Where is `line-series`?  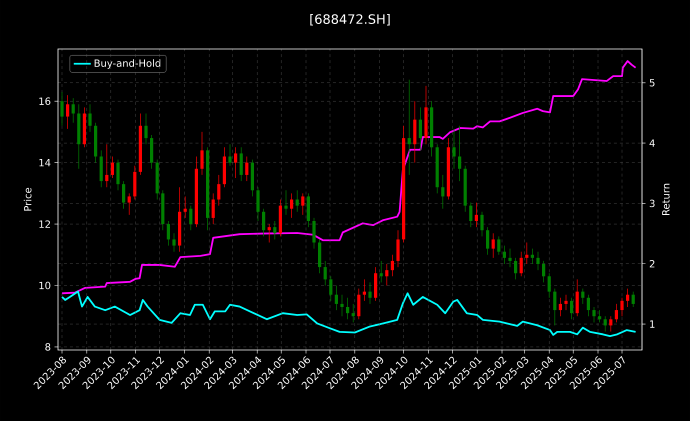 line-series is located at coordinates (349, 314).